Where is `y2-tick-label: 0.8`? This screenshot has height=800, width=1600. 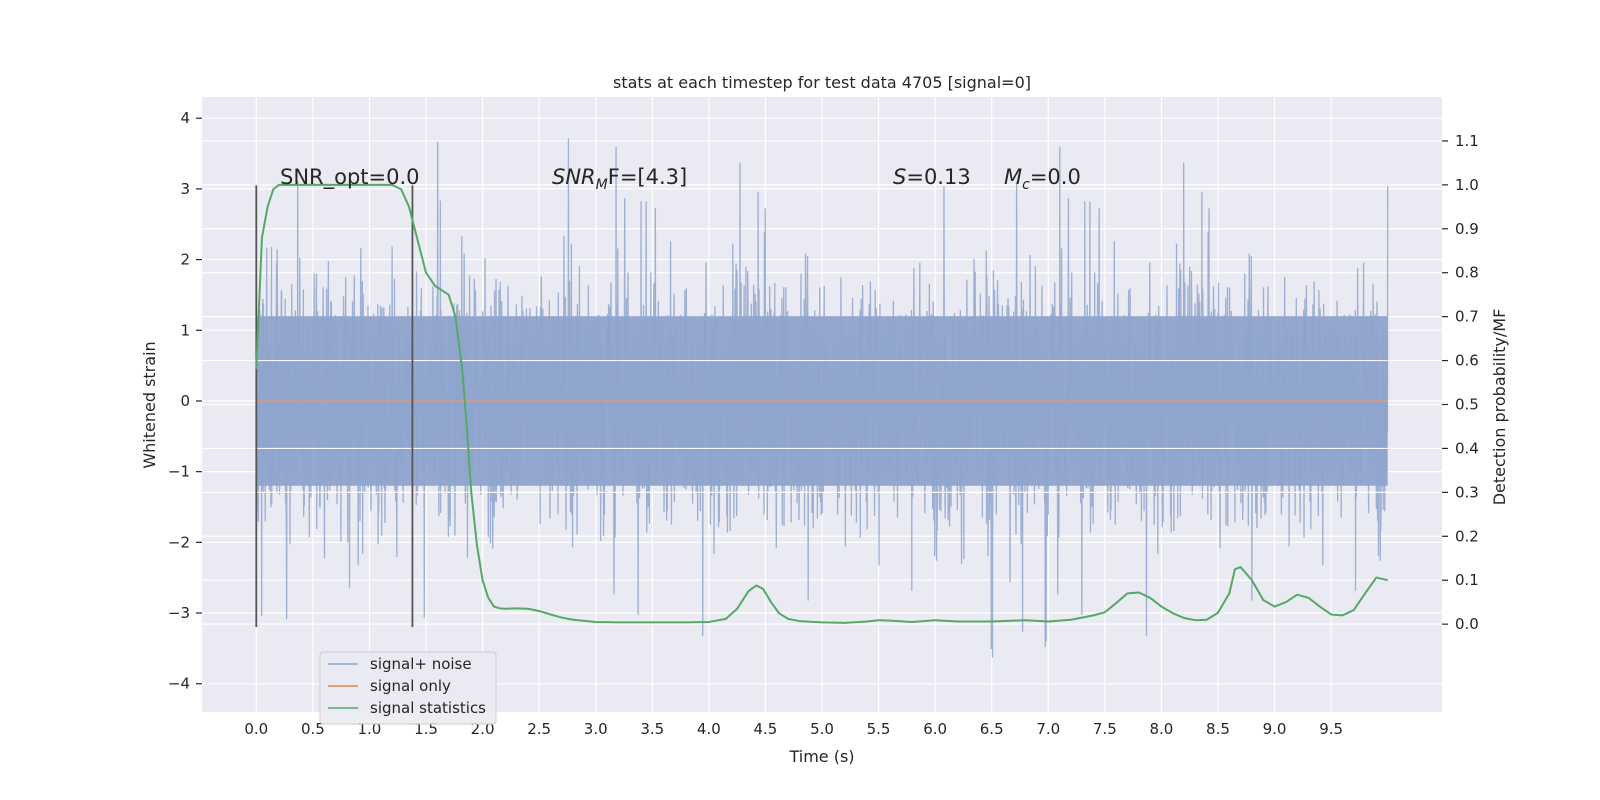 y2-tick-label: 0.8 is located at coordinates (1467, 273).